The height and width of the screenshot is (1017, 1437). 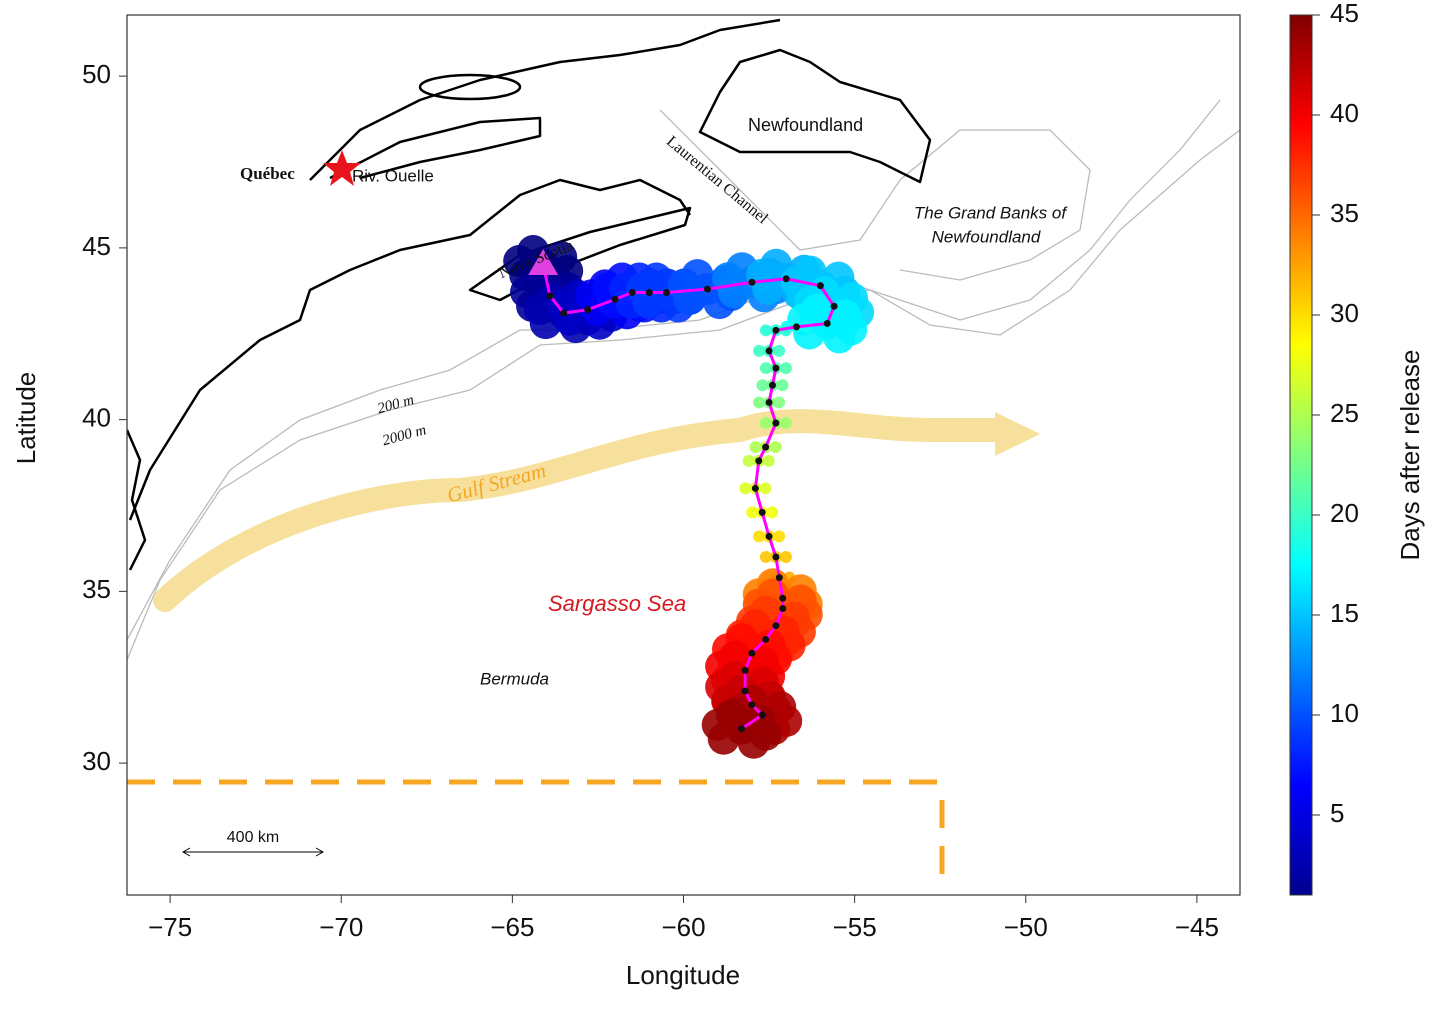 I want to click on x-tick-label: −65, so click(x=512, y=927).